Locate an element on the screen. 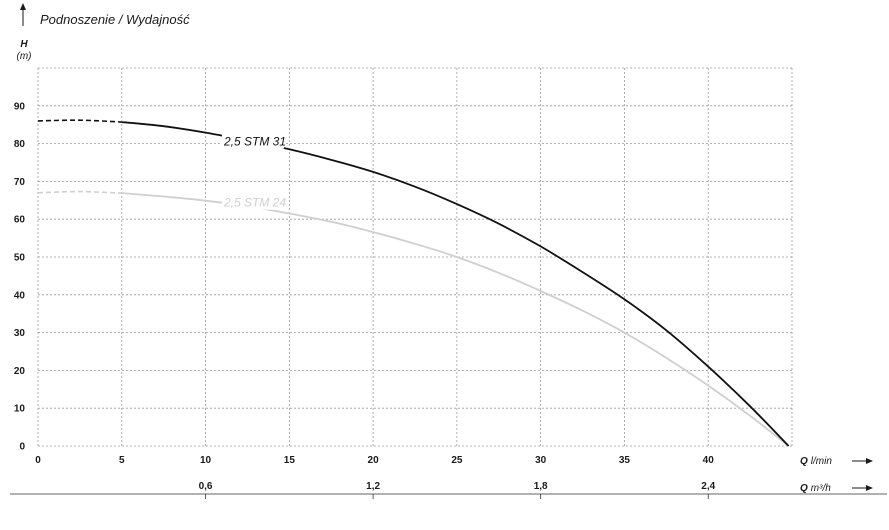 This screenshot has width=889, height=530. x2-tick-label: 1,8 is located at coordinates (541, 486).